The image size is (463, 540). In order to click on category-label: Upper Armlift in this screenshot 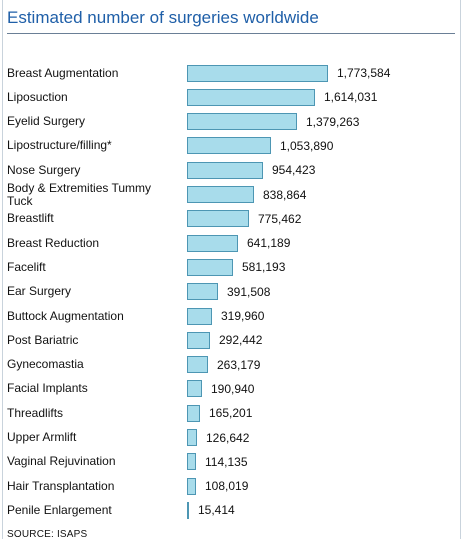, I will do `click(42, 437)`.